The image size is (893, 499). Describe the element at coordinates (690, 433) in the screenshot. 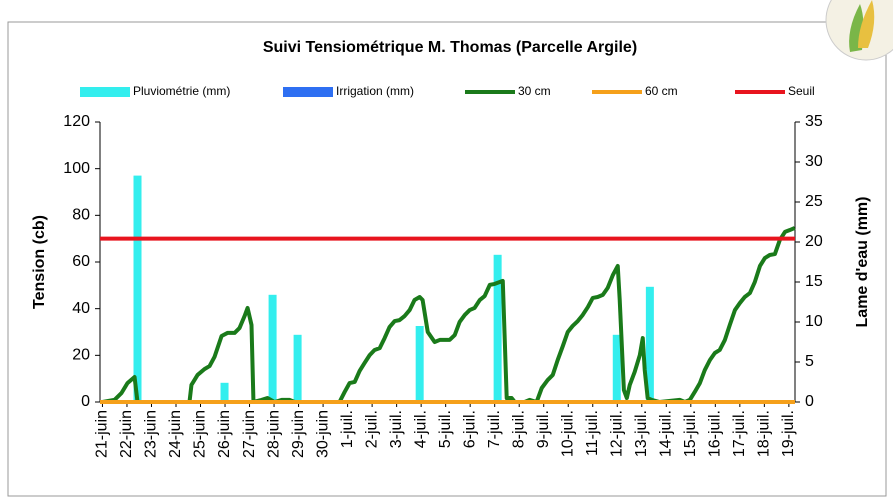

I see `x-tick-label: 15-juil.` at that location.